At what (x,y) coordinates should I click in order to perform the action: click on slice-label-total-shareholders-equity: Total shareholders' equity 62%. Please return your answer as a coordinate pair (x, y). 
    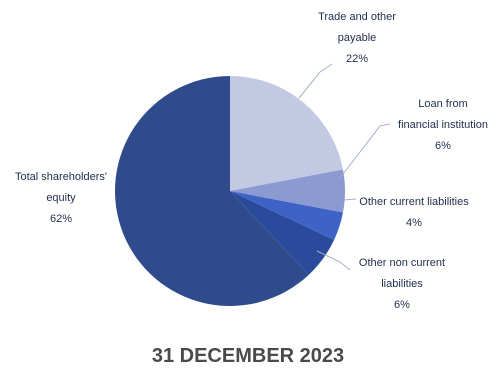
    Looking at the image, I should click on (61, 198).